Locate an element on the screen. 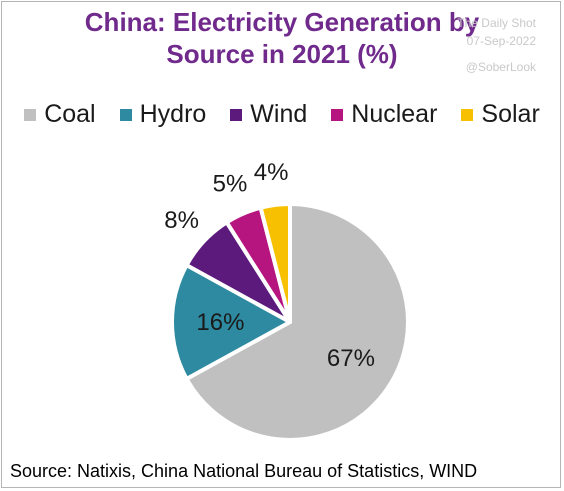  pie-label-nuclear: 5% is located at coordinates (230, 183).